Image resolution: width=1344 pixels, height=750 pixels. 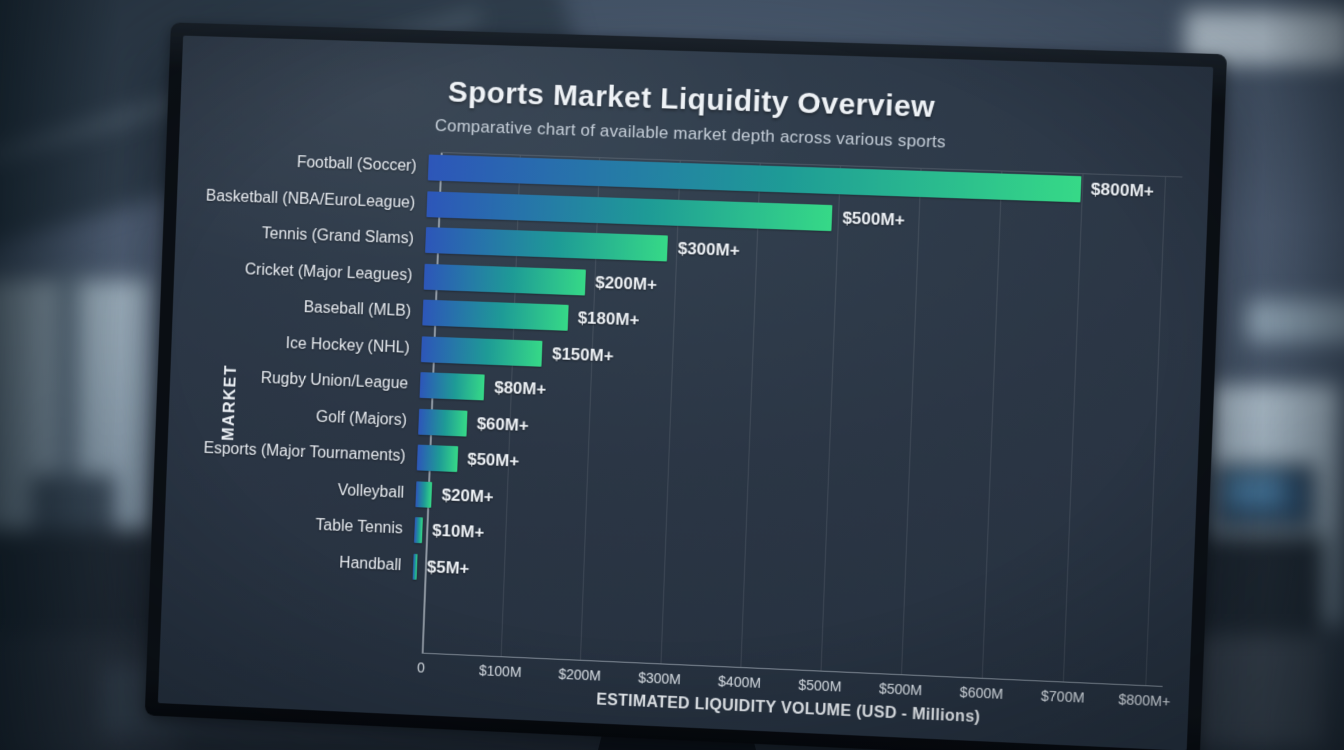 I want to click on category-label: Table Tennis, so click(x=359, y=527).